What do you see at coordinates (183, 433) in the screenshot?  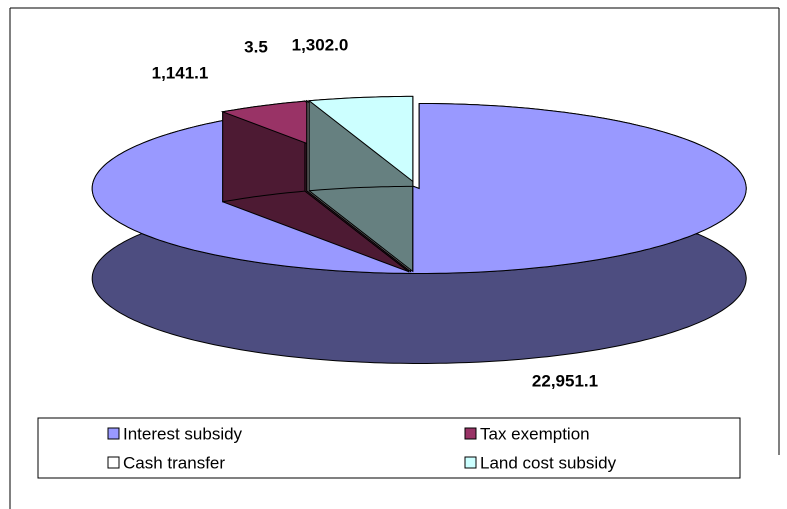 I see `legend-label: Interest subsidy` at bounding box center [183, 433].